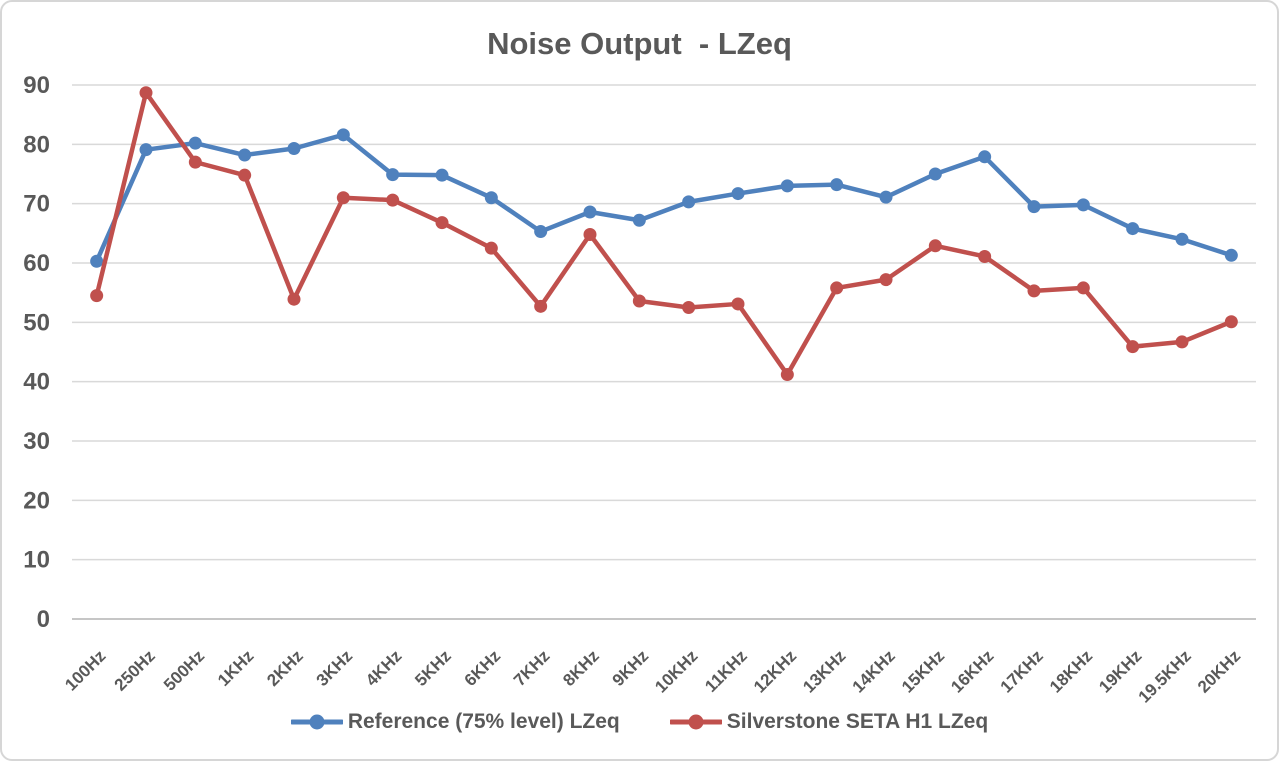 This screenshot has width=1279, height=761. What do you see at coordinates (1133, 347) in the screenshot?
I see `series-1-point-19KHz` at bounding box center [1133, 347].